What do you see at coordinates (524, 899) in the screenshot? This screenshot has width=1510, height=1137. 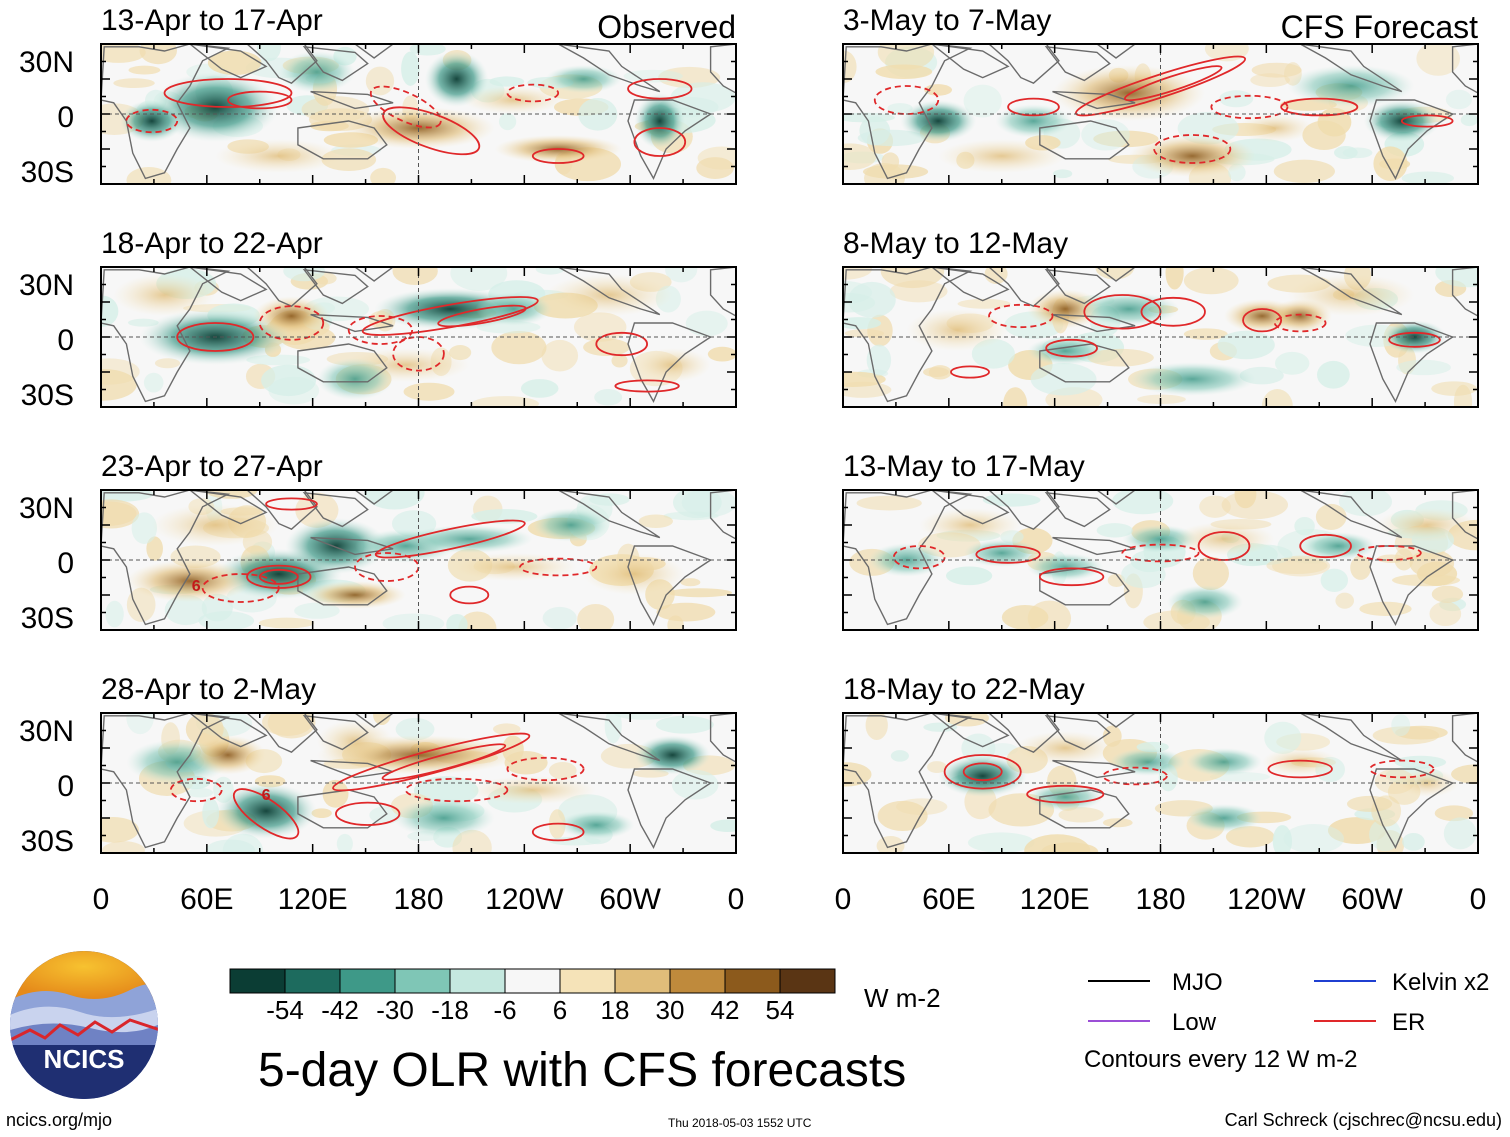 I see `x-tick-label: 120W` at bounding box center [524, 899].